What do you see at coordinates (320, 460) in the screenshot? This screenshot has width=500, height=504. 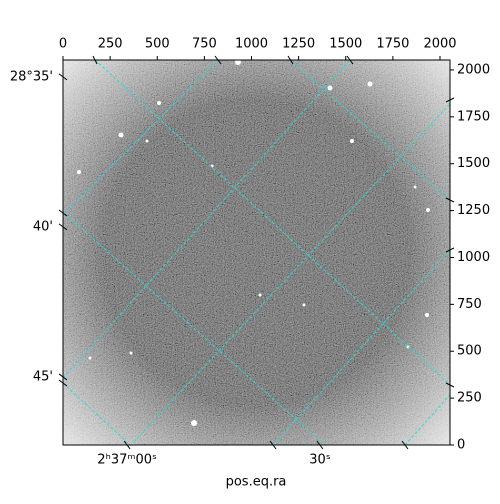 I see `ra-tick-label: 30ˢ` at bounding box center [320, 460].